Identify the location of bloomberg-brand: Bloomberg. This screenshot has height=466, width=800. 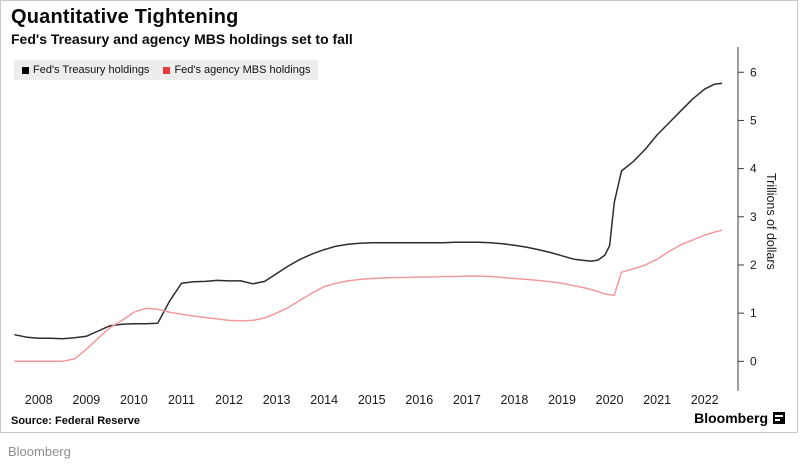
(739, 418).